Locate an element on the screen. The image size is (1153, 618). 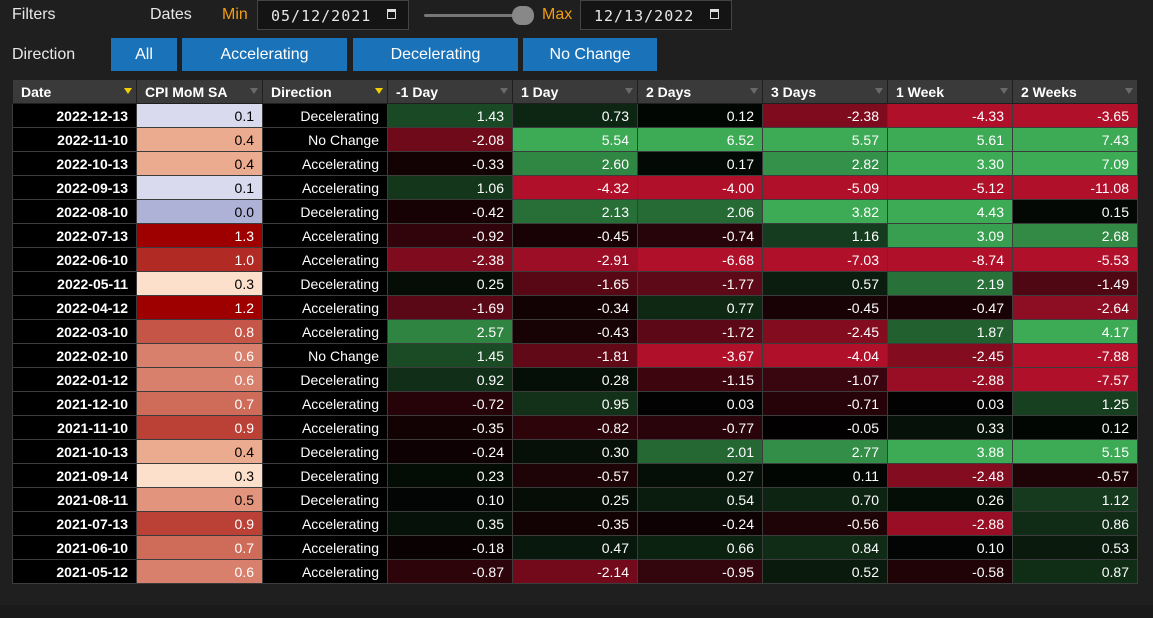
date-cell: 2022-02-10 is located at coordinates (74, 355).